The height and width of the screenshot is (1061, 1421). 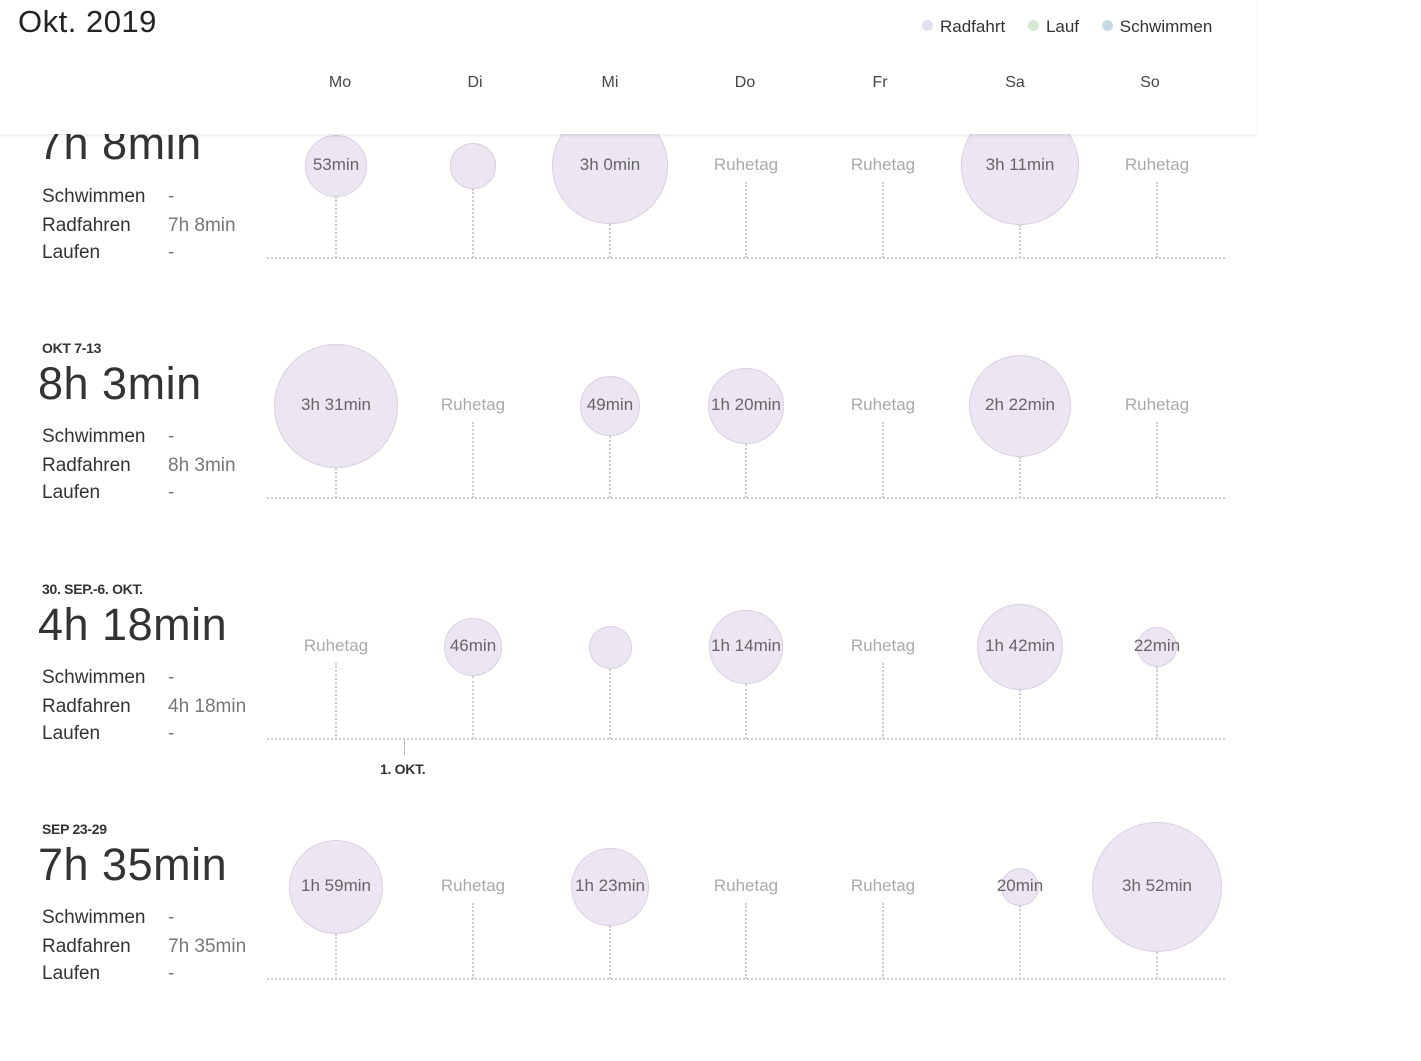 What do you see at coordinates (202, 465) in the screenshot?
I see `sport-value-bike: 8h 3min` at bounding box center [202, 465].